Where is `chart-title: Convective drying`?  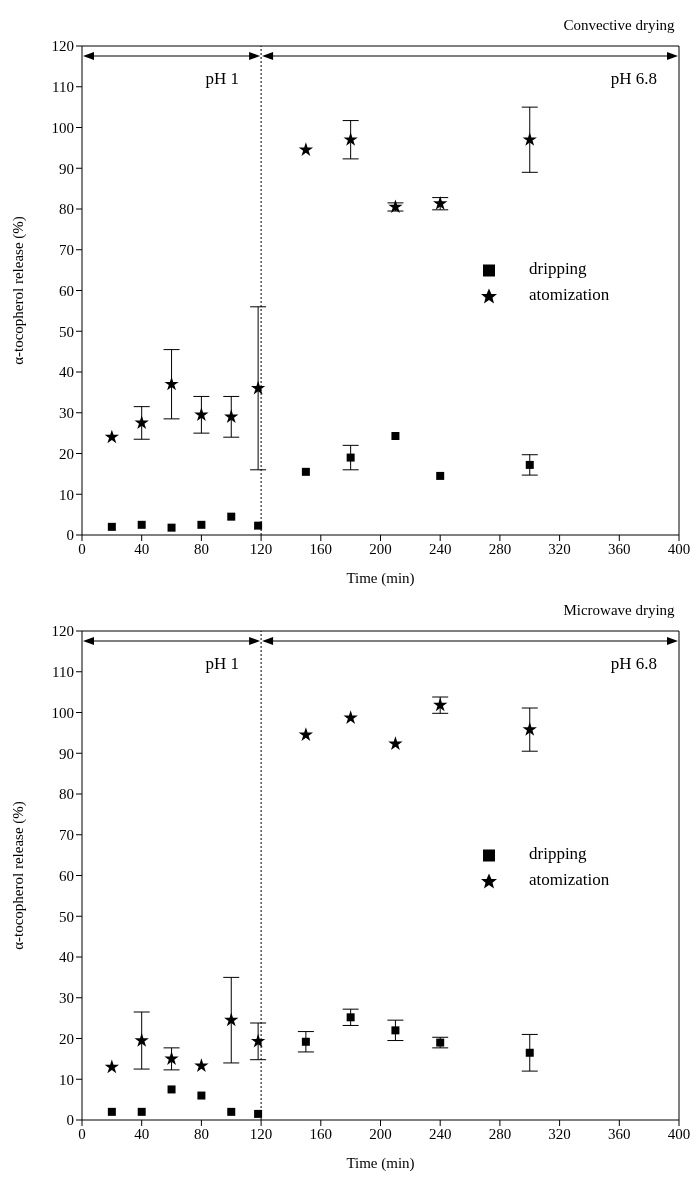
chart-title: Convective drying is located at coordinates (619, 25).